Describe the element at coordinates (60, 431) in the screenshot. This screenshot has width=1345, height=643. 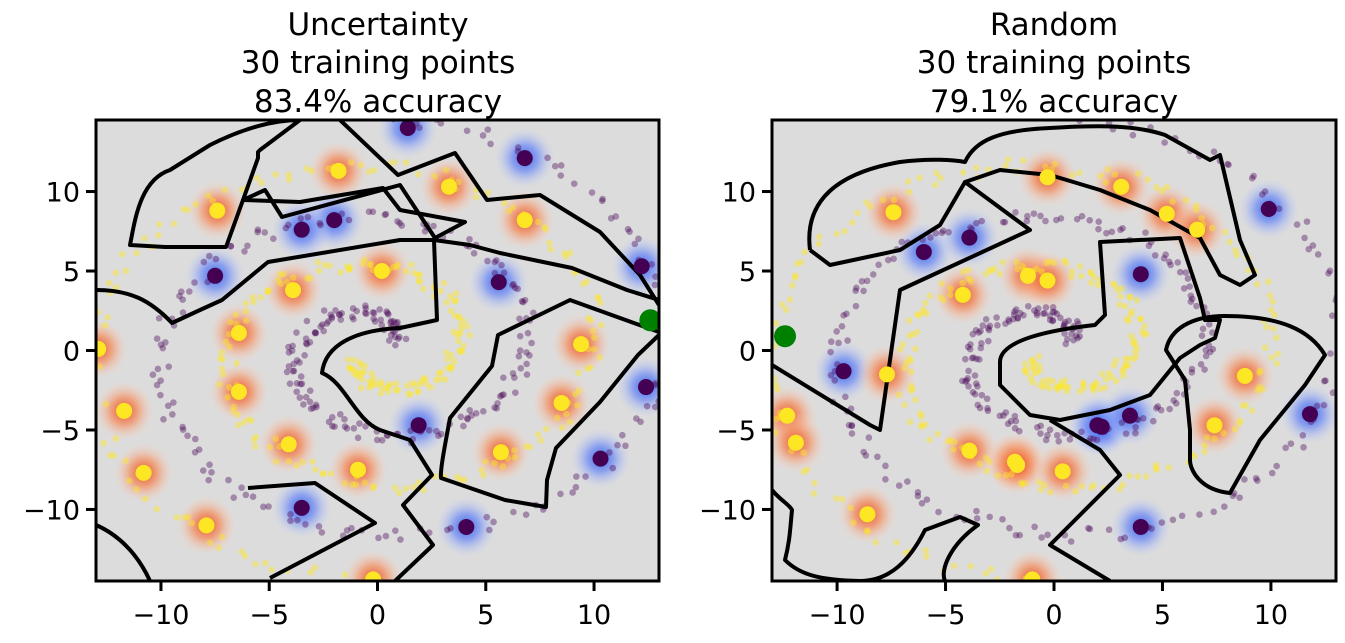
I see `y-tick-label: −5` at that location.